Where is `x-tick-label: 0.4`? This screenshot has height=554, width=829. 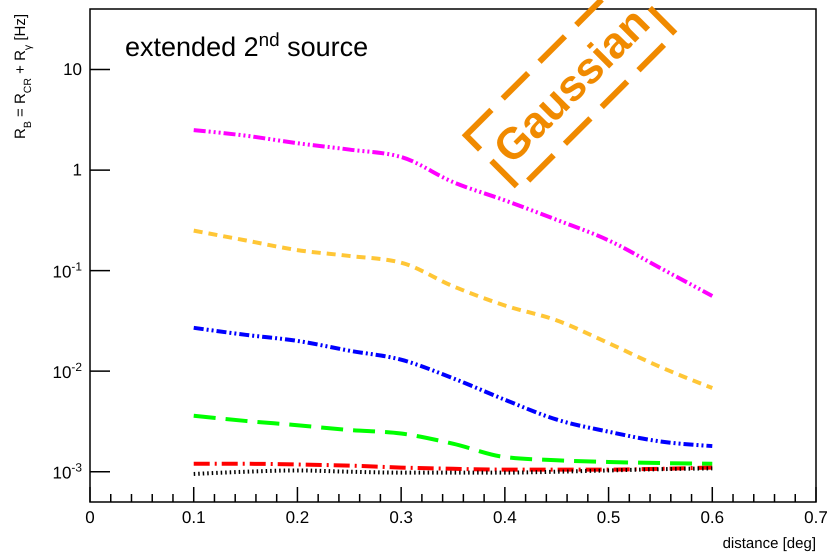 x-tick-label: 0.4 is located at coordinates (505, 517).